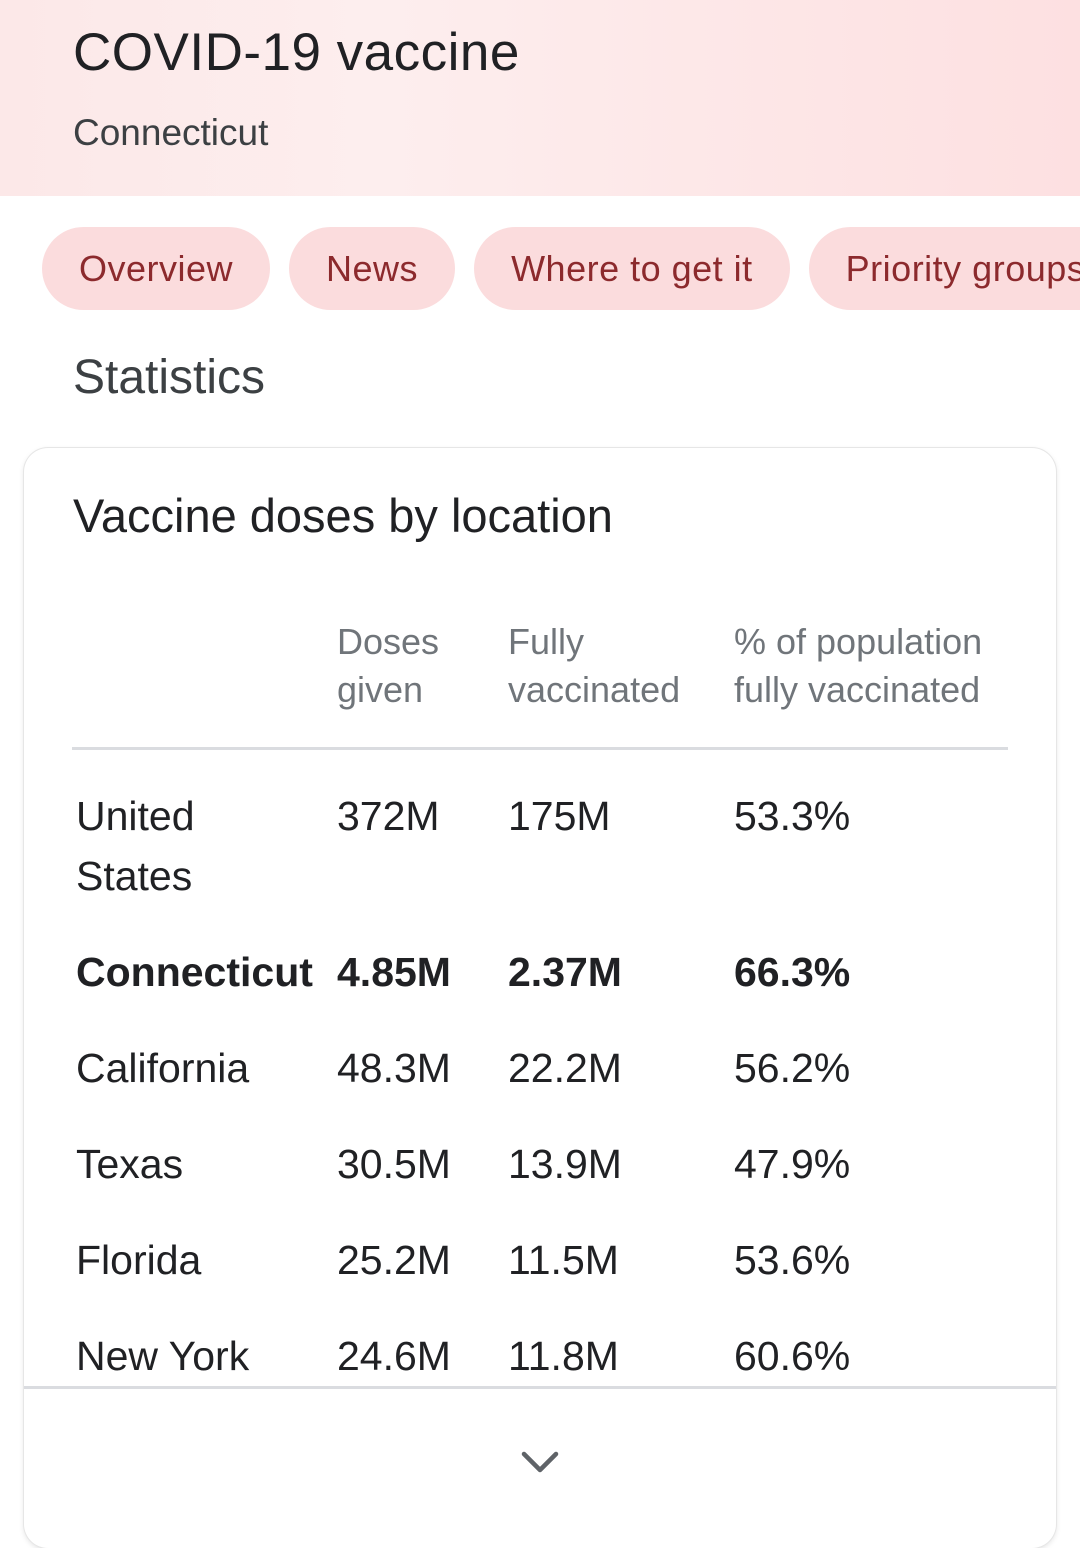 The image size is (1080, 1548). Describe the element at coordinates (394, 1356) in the screenshot. I see `row-doses: 24.6M` at that location.